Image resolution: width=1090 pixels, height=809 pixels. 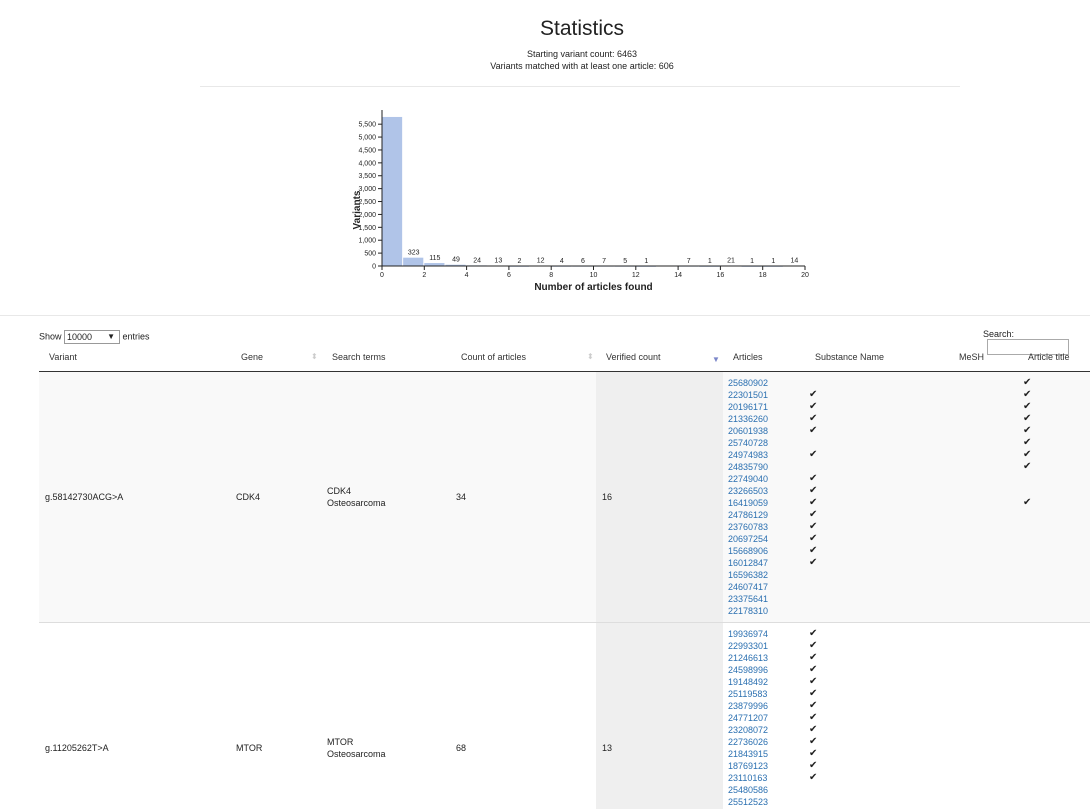 I want to click on sort-desc-icon: ▼, so click(x=716, y=359).